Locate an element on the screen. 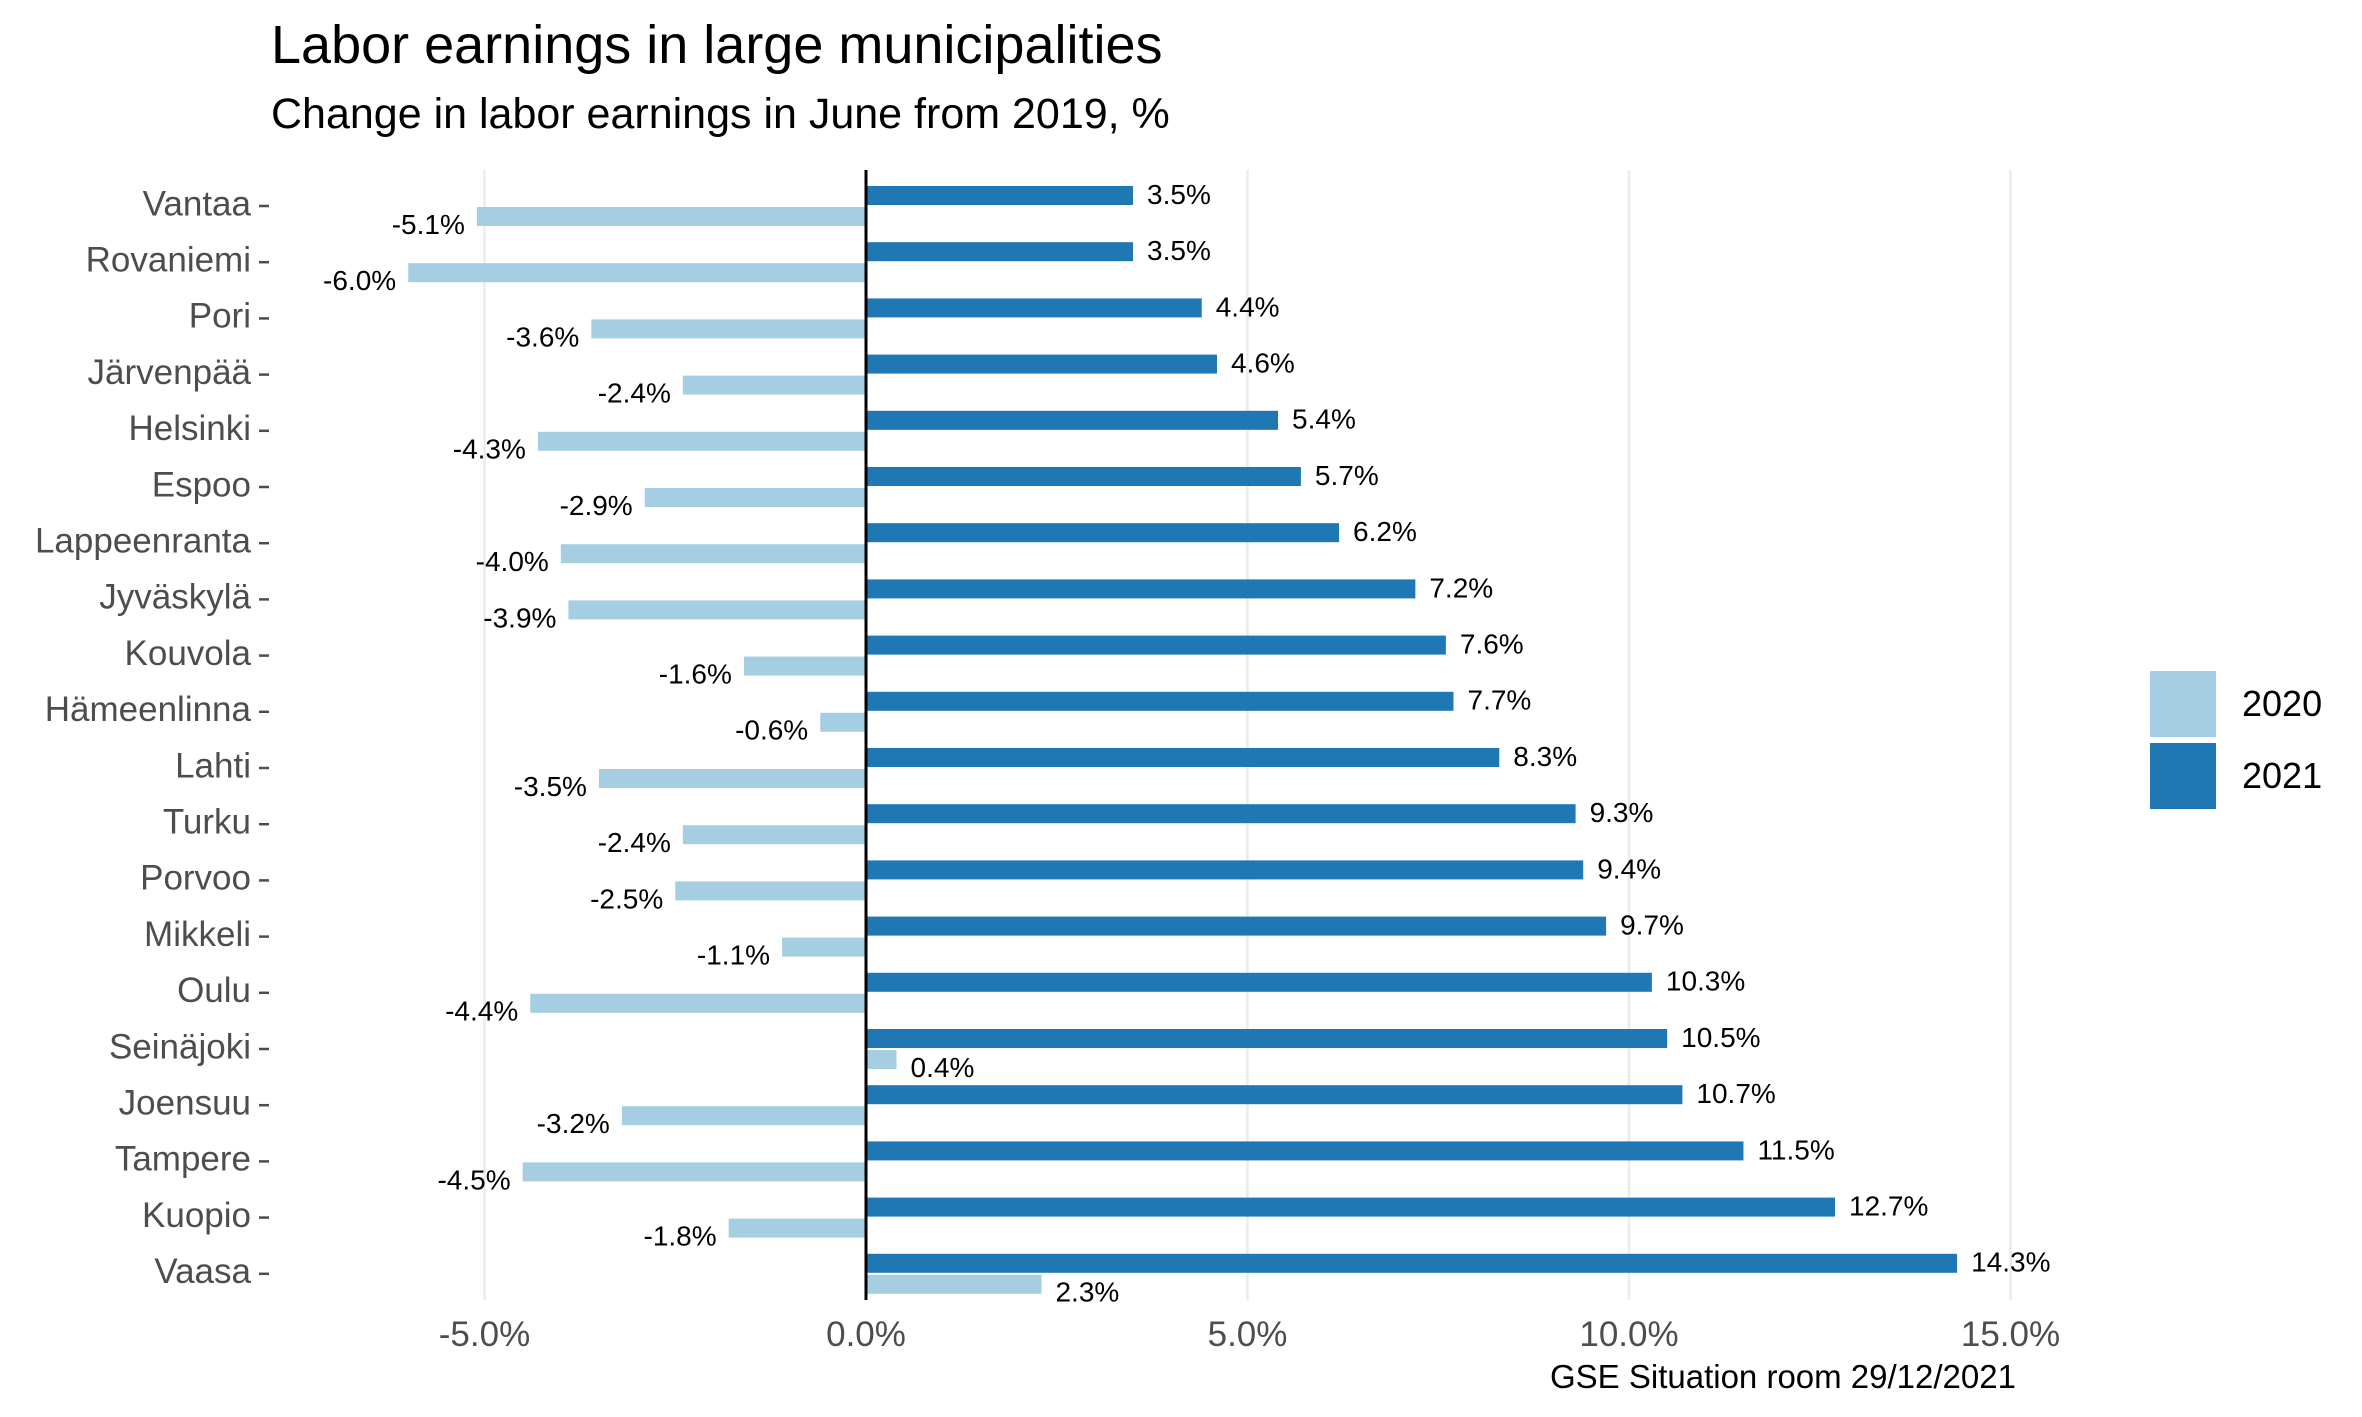 Image resolution: width=2362 pixels, height=1417 pixels. legend-item-2021: 2021 is located at coordinates (2236, 776).